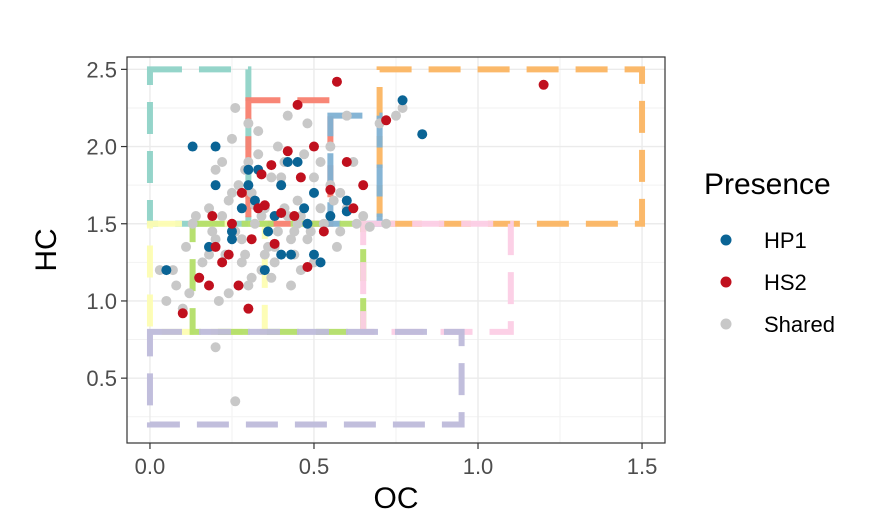 The height and width of the screenshot is (520, 881). I want to click on y-tick-label: 2.5, so click(101, 69).